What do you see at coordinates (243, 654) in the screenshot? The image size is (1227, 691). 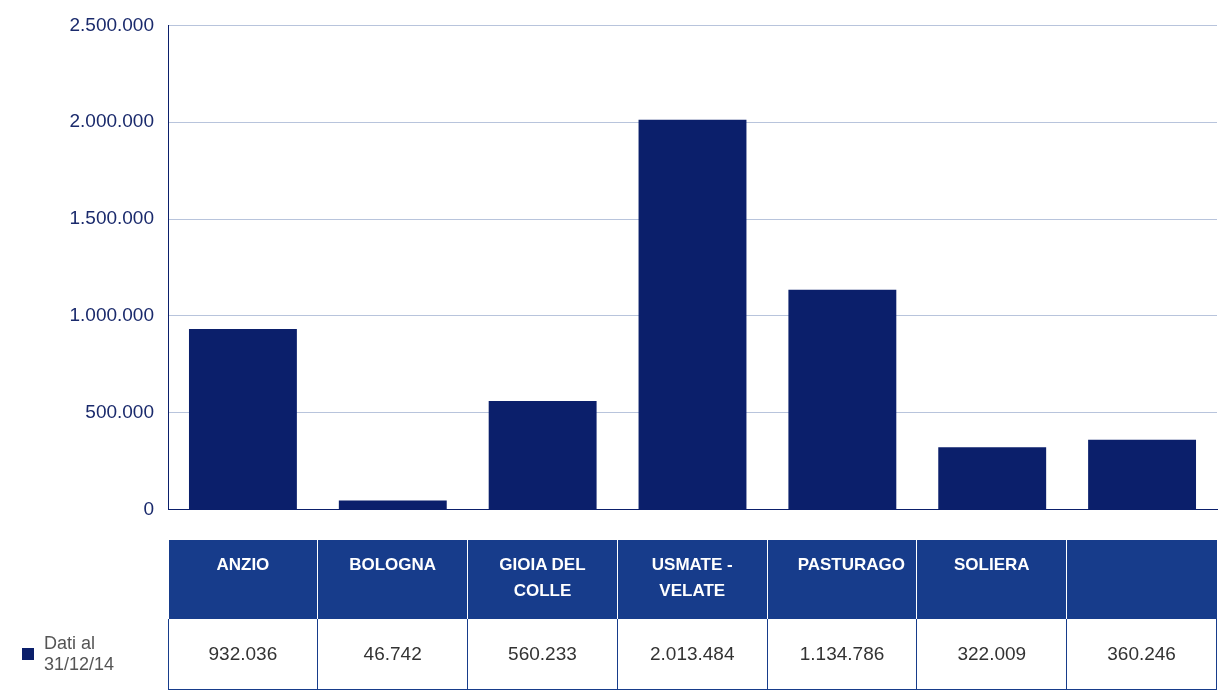 I see `data-label: 932.036` at bounding box center [243, 654].